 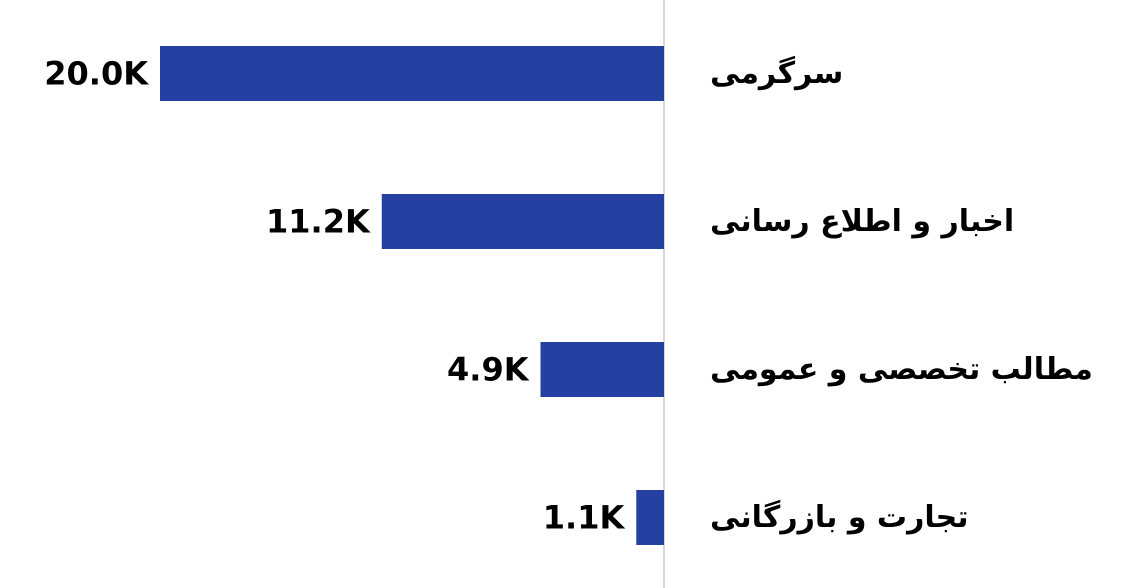 I want to click on data-label-2: 4.9K, so click(x=488, y=370).